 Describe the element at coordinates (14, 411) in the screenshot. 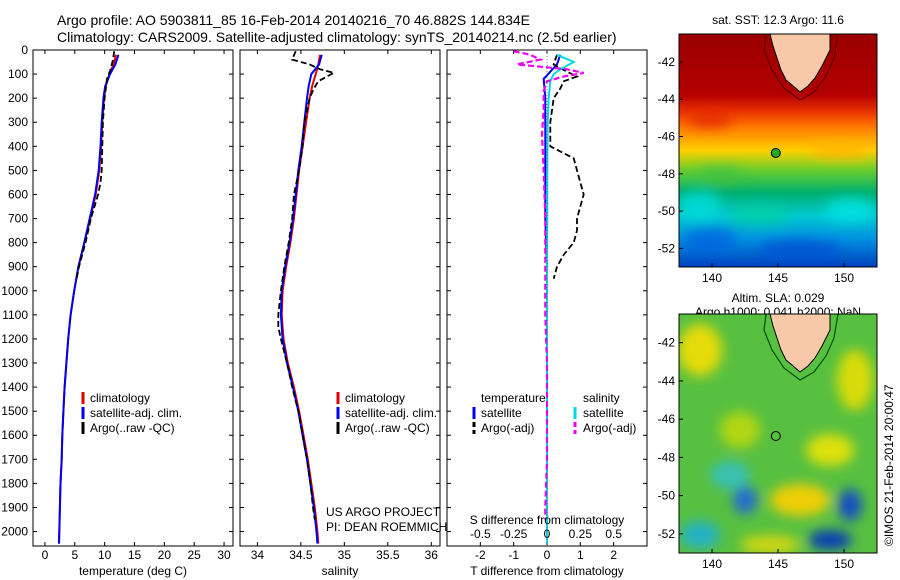

I see `depth-tick-label: 1500` at that location.